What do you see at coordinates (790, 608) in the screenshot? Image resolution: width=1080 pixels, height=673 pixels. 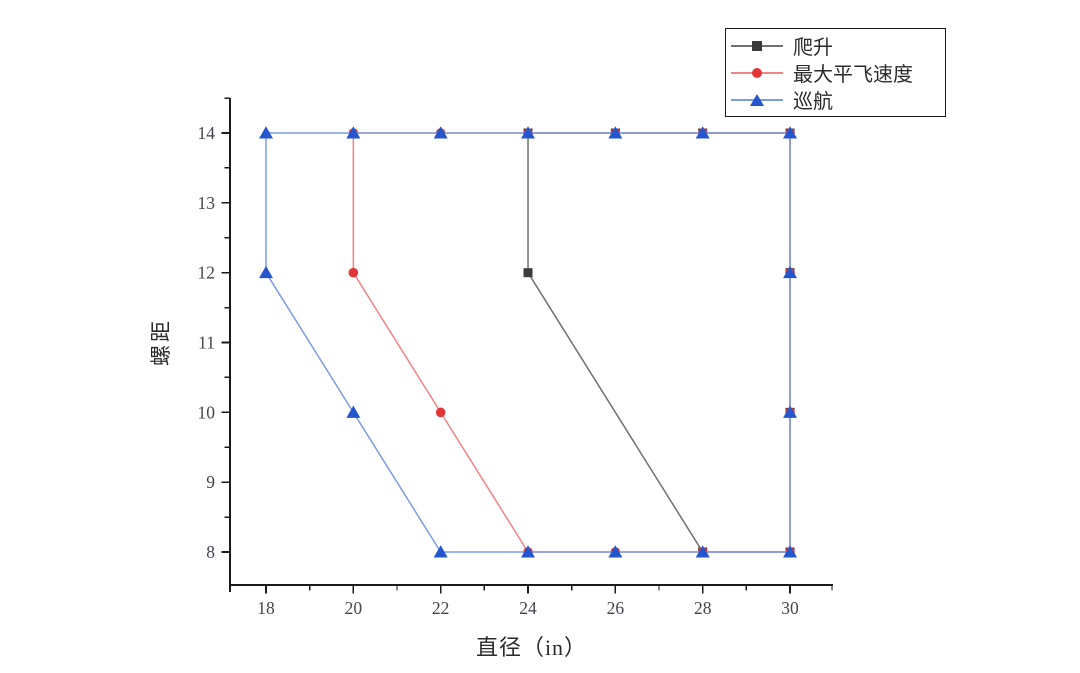 I see `x-tick-label: 30` at bounding box center [790, 608].